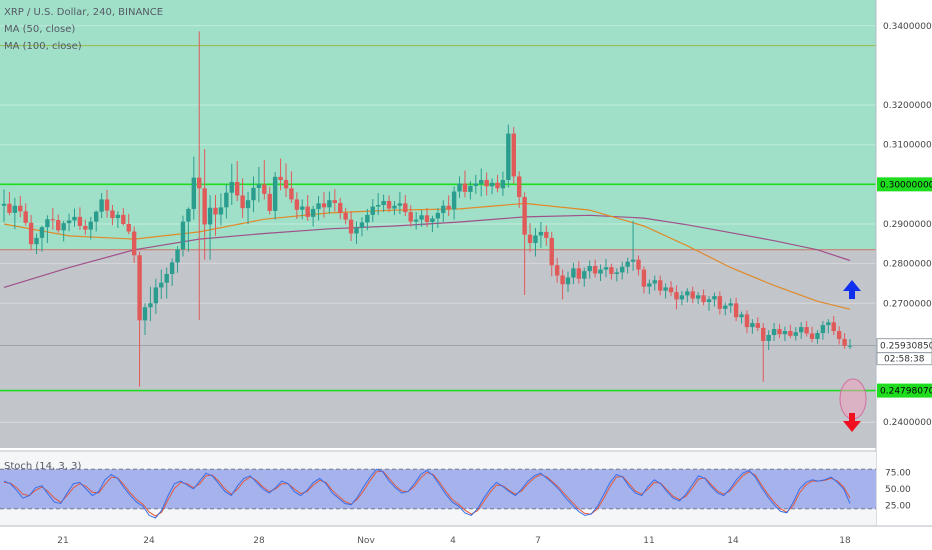 Image resolution: width=932 pixels, height=550 pixels. What do you see at coordinates (852, 289) in the screenshot?
I see `arrow-up-icon` at bounding box center [852, 289].